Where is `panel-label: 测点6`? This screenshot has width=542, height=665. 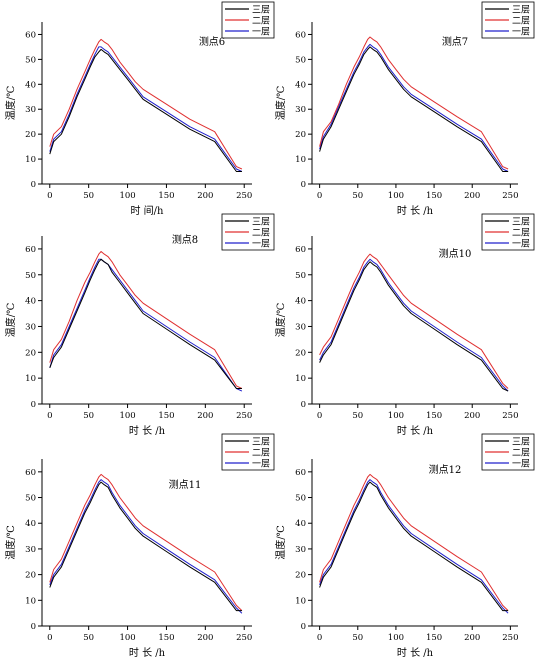 panel-label: 测点6 is located at coordinates (212, 41).